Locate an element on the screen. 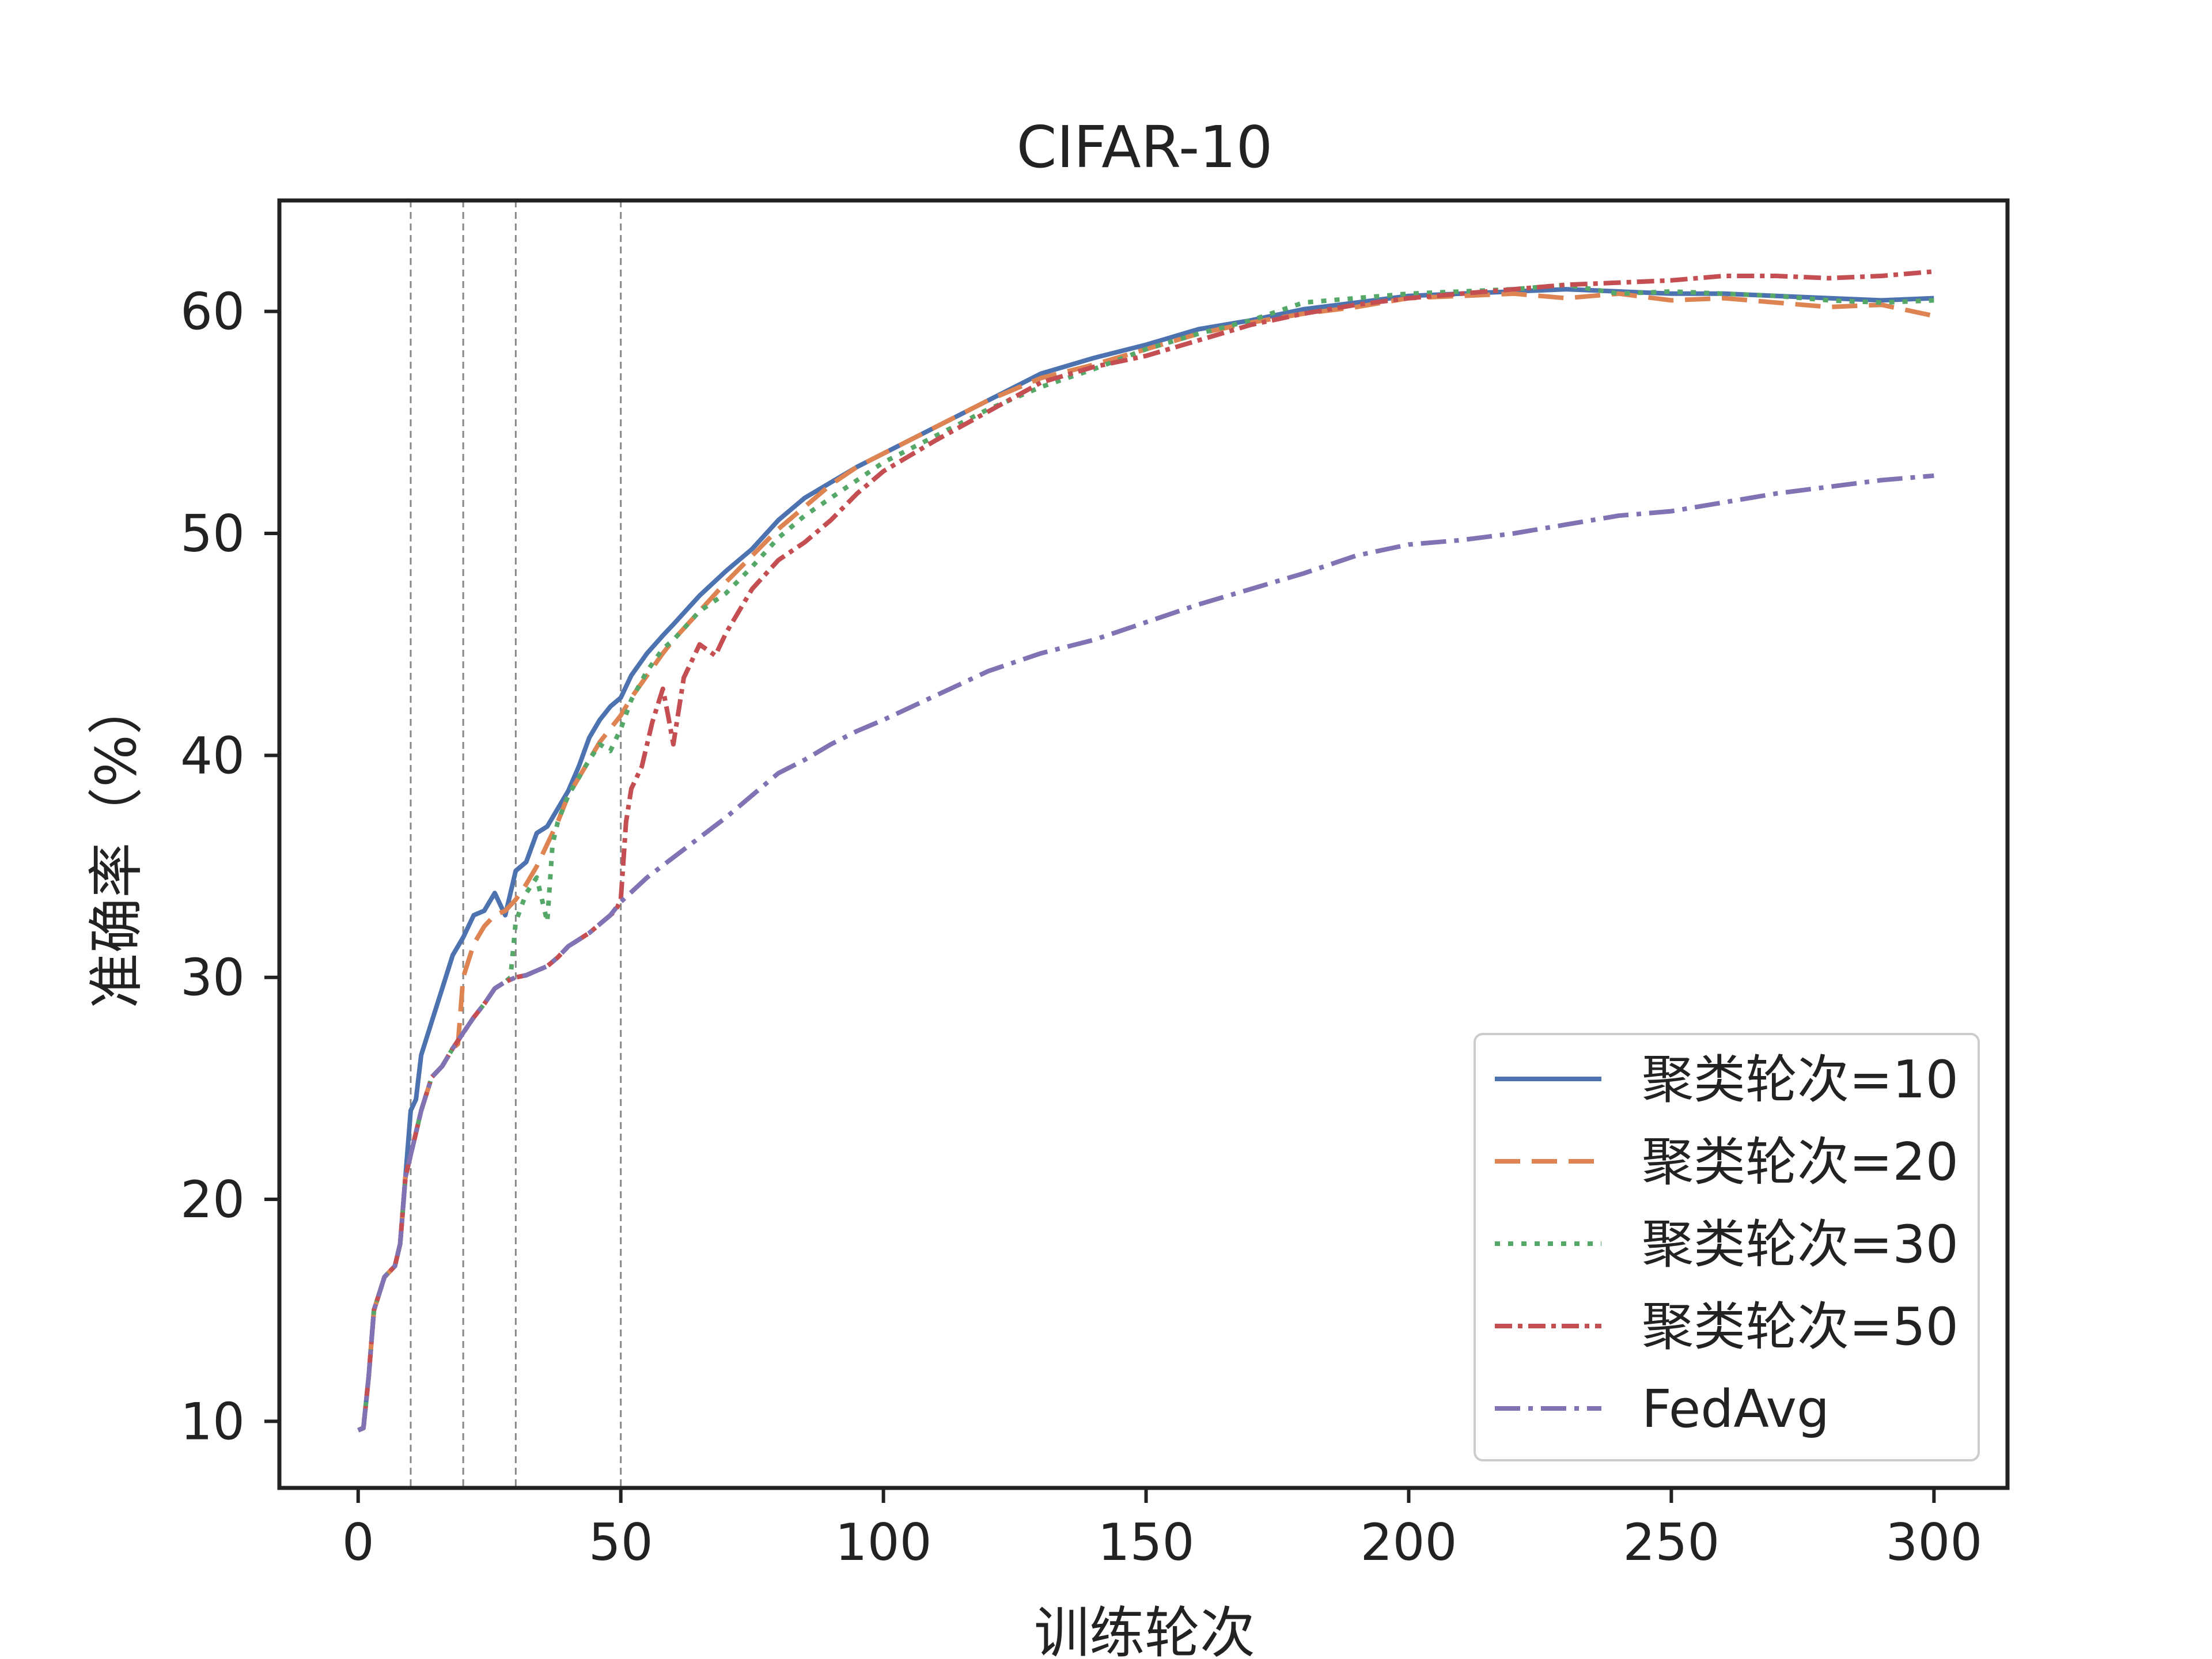 The image size is (2212, 1659). legend-label: 聚类轮次=10 is located at coordinates (1800, 1080).